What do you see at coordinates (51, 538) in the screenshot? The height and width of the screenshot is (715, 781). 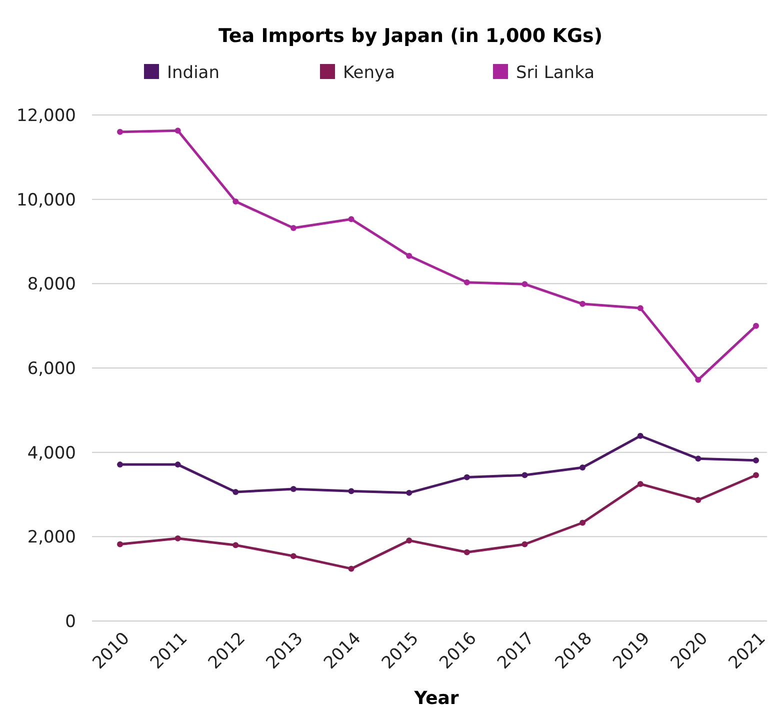 I see `y-tick-label: 2,000` at bounding box center [51, 538].